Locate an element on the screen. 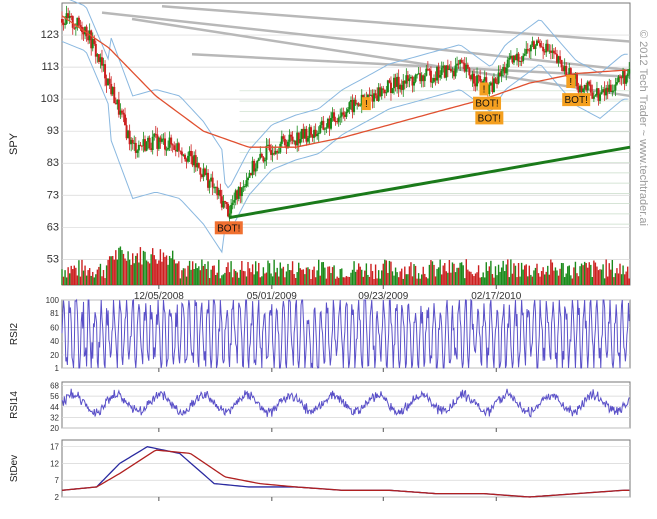  x-tick-label: 05/01/2009 is located at coordinates (272, 296).